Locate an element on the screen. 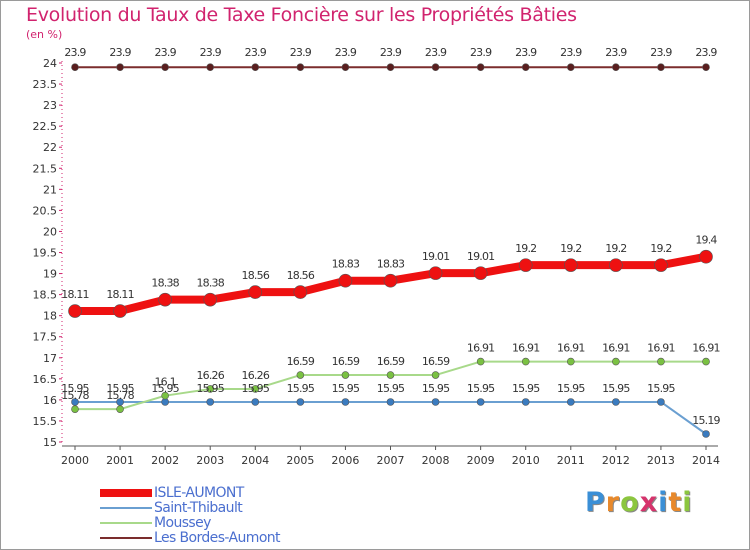  y-tick-label: 19 is located at coordinates (50, 274).